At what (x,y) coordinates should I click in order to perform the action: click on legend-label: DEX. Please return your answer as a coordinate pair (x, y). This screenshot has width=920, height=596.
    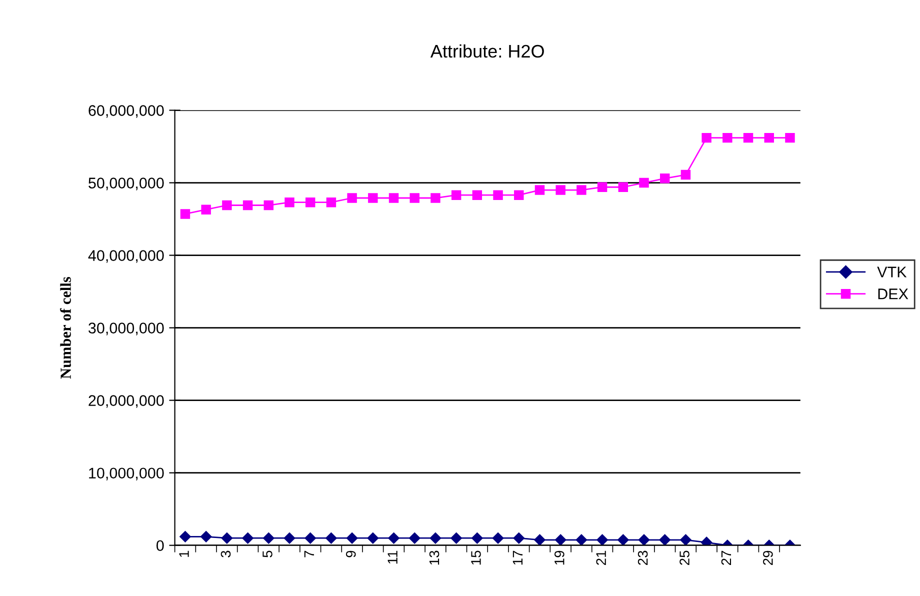
    Looking at the image, I should click on (893, 294).